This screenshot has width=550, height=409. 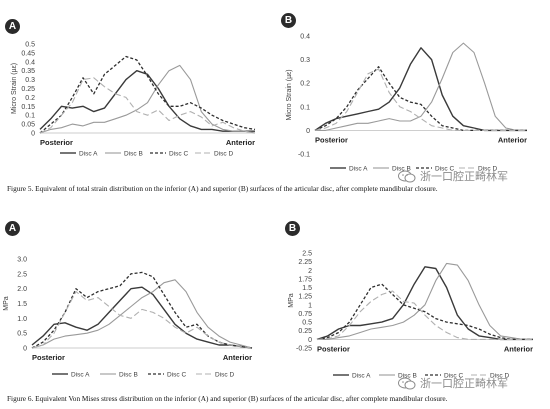 What do you see at coordinates (292, 228) in the screenshot?
I see `fig6-panel-b-badge: B` at bounding box center [292, 228].